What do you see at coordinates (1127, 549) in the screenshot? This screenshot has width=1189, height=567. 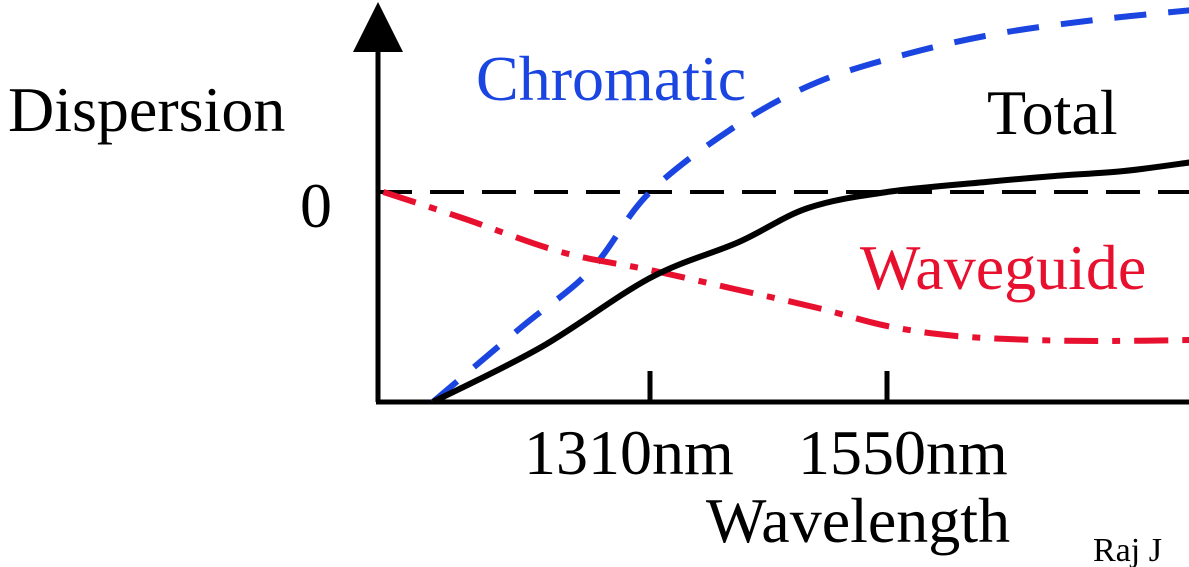 I see `credit-text: Raj J` at bounding box center [1127, 549].